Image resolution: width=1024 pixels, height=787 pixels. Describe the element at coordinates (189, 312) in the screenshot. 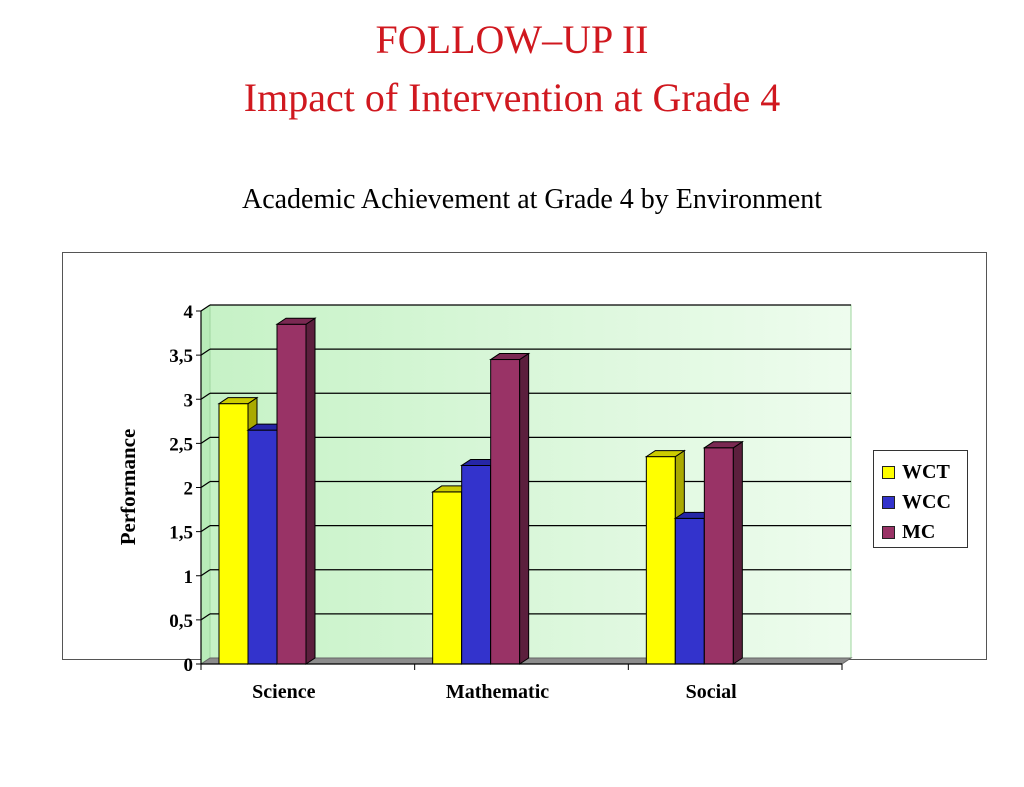

I see `y-tick-label: 4` at that location.